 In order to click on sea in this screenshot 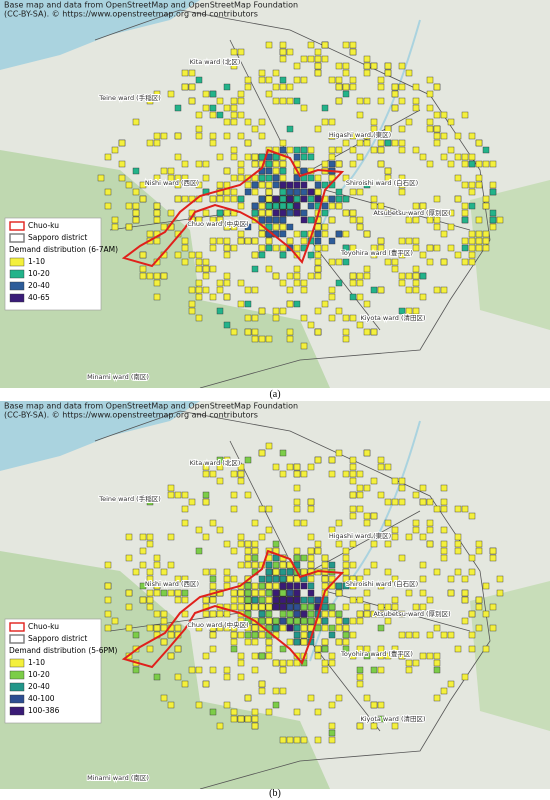, I will do `click(100, 436)`.